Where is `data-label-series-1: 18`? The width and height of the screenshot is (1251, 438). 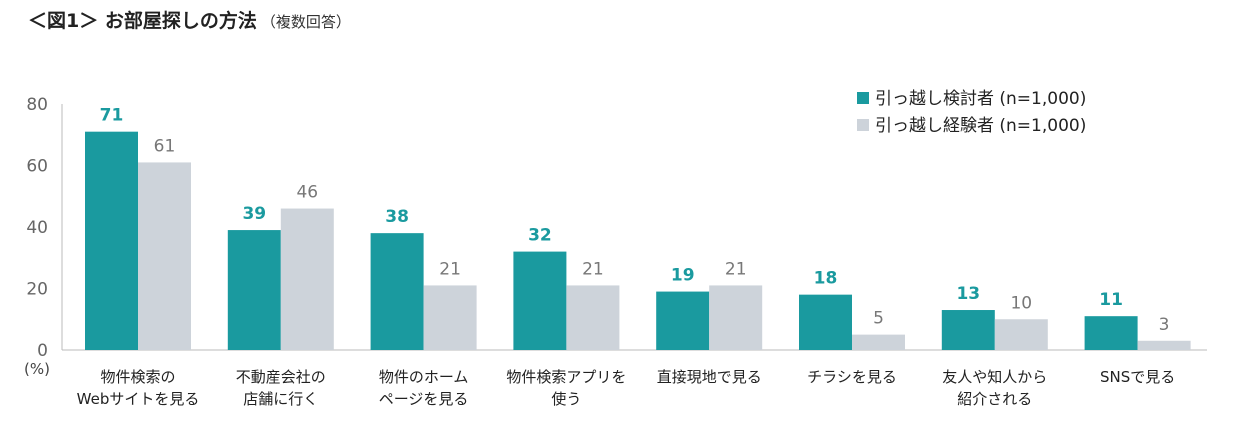 data-label-series-1: 18 is located at coordinates (826, 279).